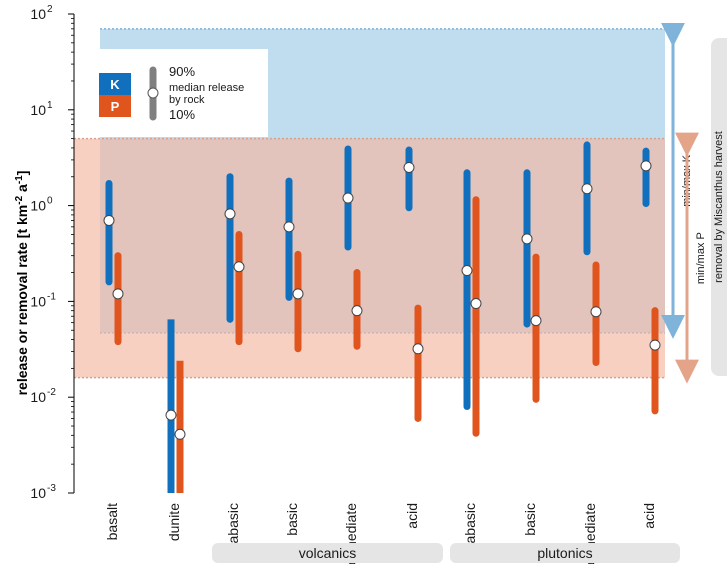 This screenshot has height=564, width=727. I want to click on x-tick-label: dunite, so click(174, 522).